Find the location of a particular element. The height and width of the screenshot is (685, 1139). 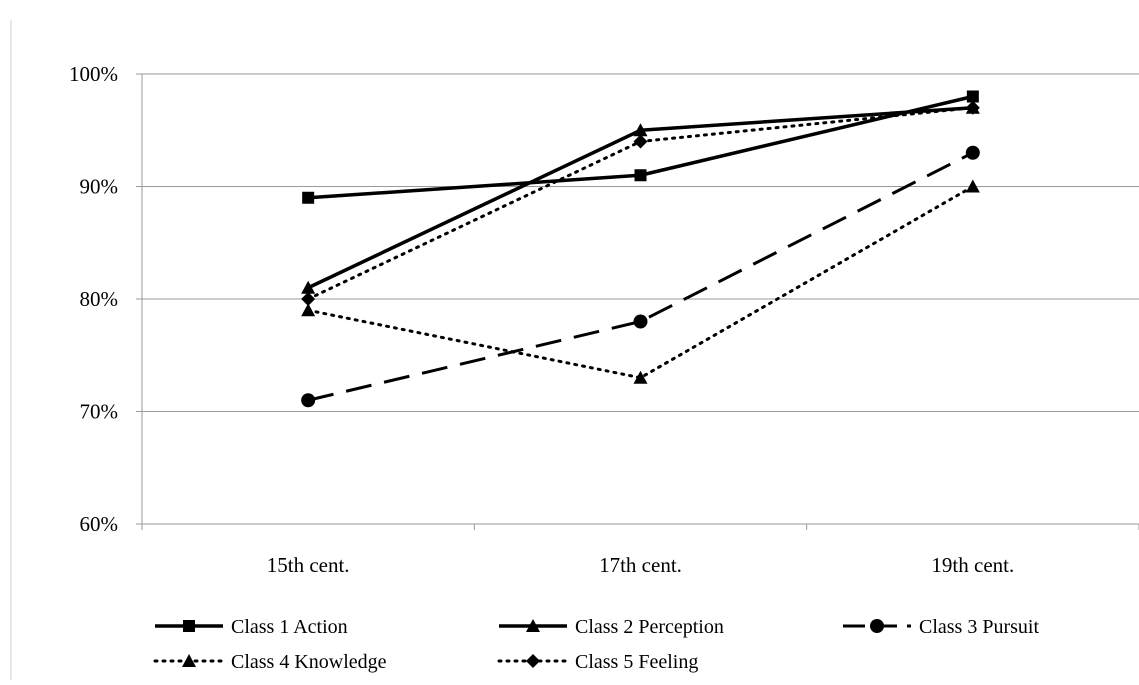

y-tick-label: 60% is located at coordinates (99, 524).